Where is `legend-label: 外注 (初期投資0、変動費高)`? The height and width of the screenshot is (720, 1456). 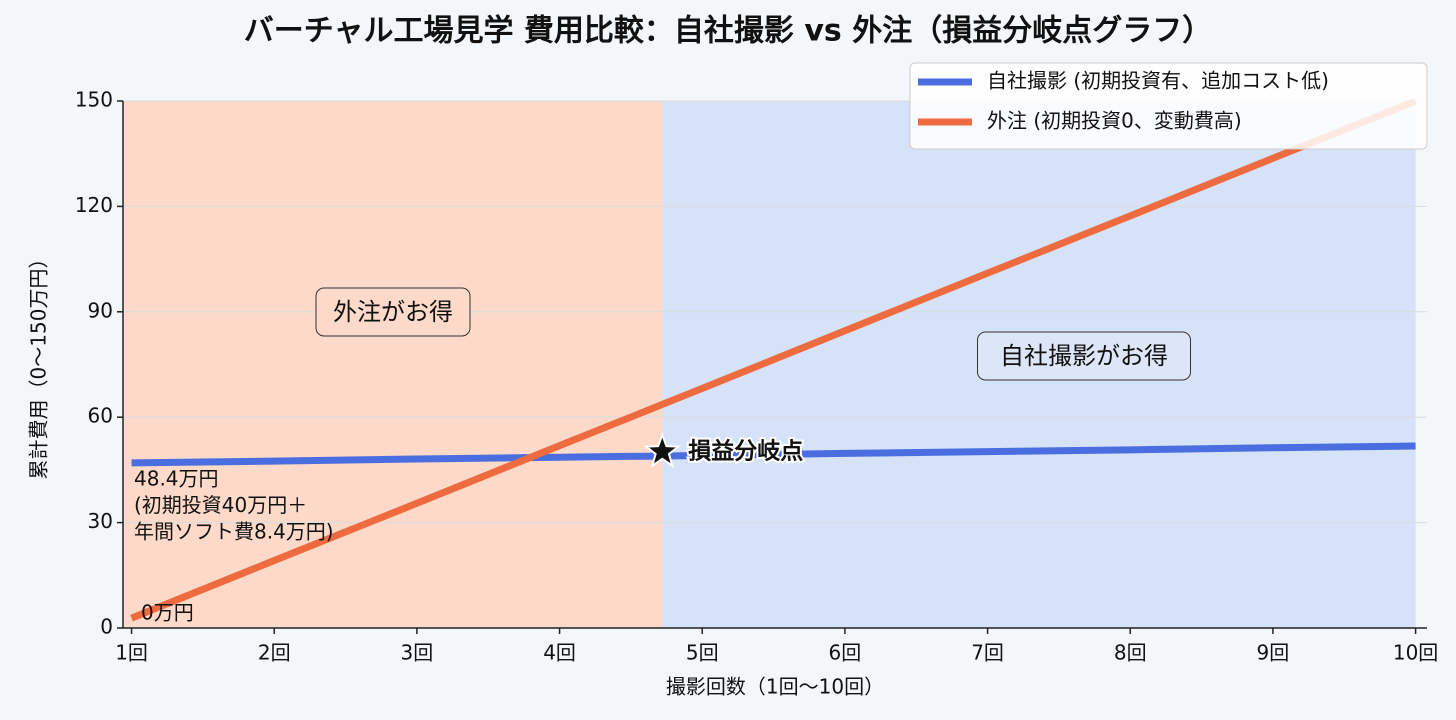
legend-label: 外注 (初期投資0、変動費高) is located at coordinates (1114, 121).